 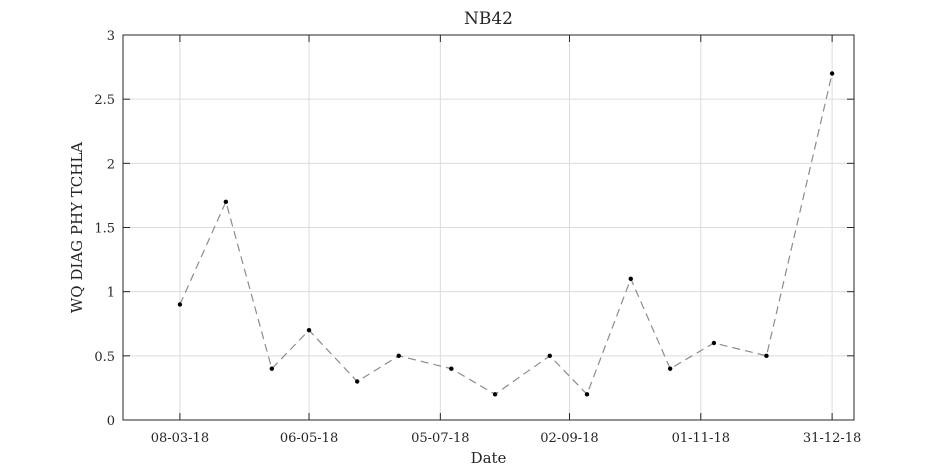 What do you see at coordinates (440, 438) in the screenshot?
I see `x-tick-label: 05-07-18` at bounding box center [440, 438].